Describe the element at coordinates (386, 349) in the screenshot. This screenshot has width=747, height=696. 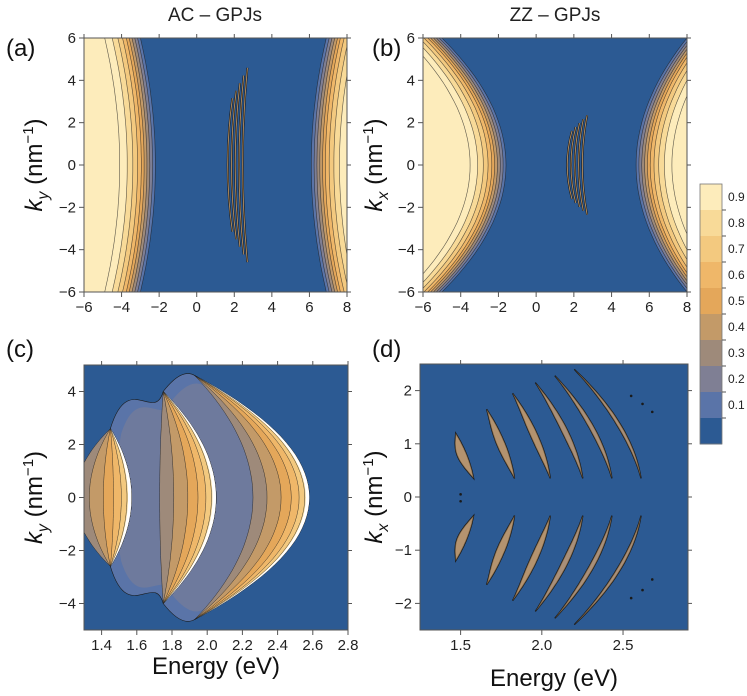
I see `panel-d-label: (d)` at that location.